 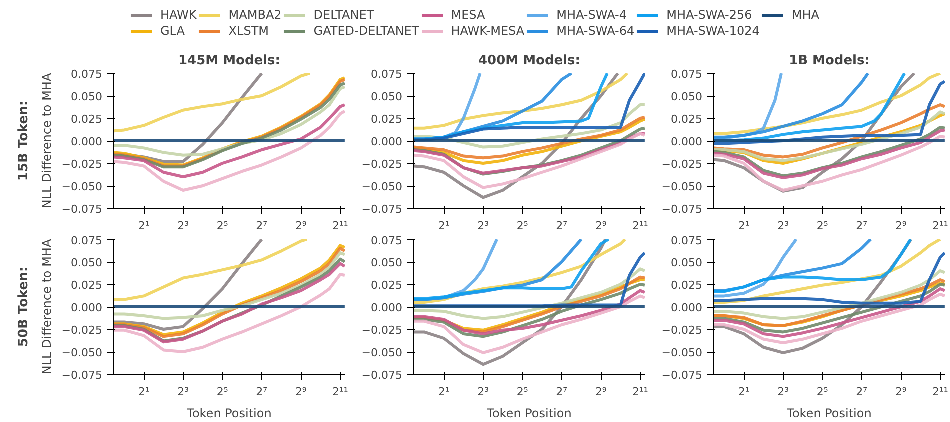 What do you see at coordinates (713, 31) in the screenshot?
I see `legend-label: MHA-SWA-1024` at bounding box center [713, 31].